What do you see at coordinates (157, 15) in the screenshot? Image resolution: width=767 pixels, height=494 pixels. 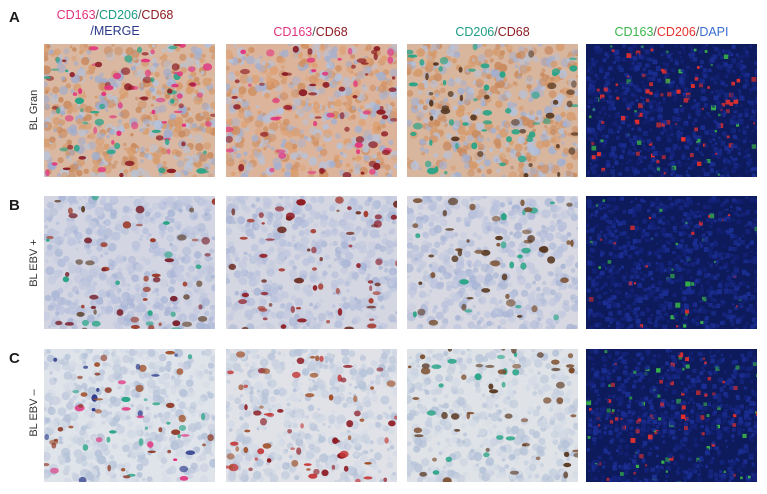 I see `header-merge-cd68: CD68` at bounding box center [157, 15].